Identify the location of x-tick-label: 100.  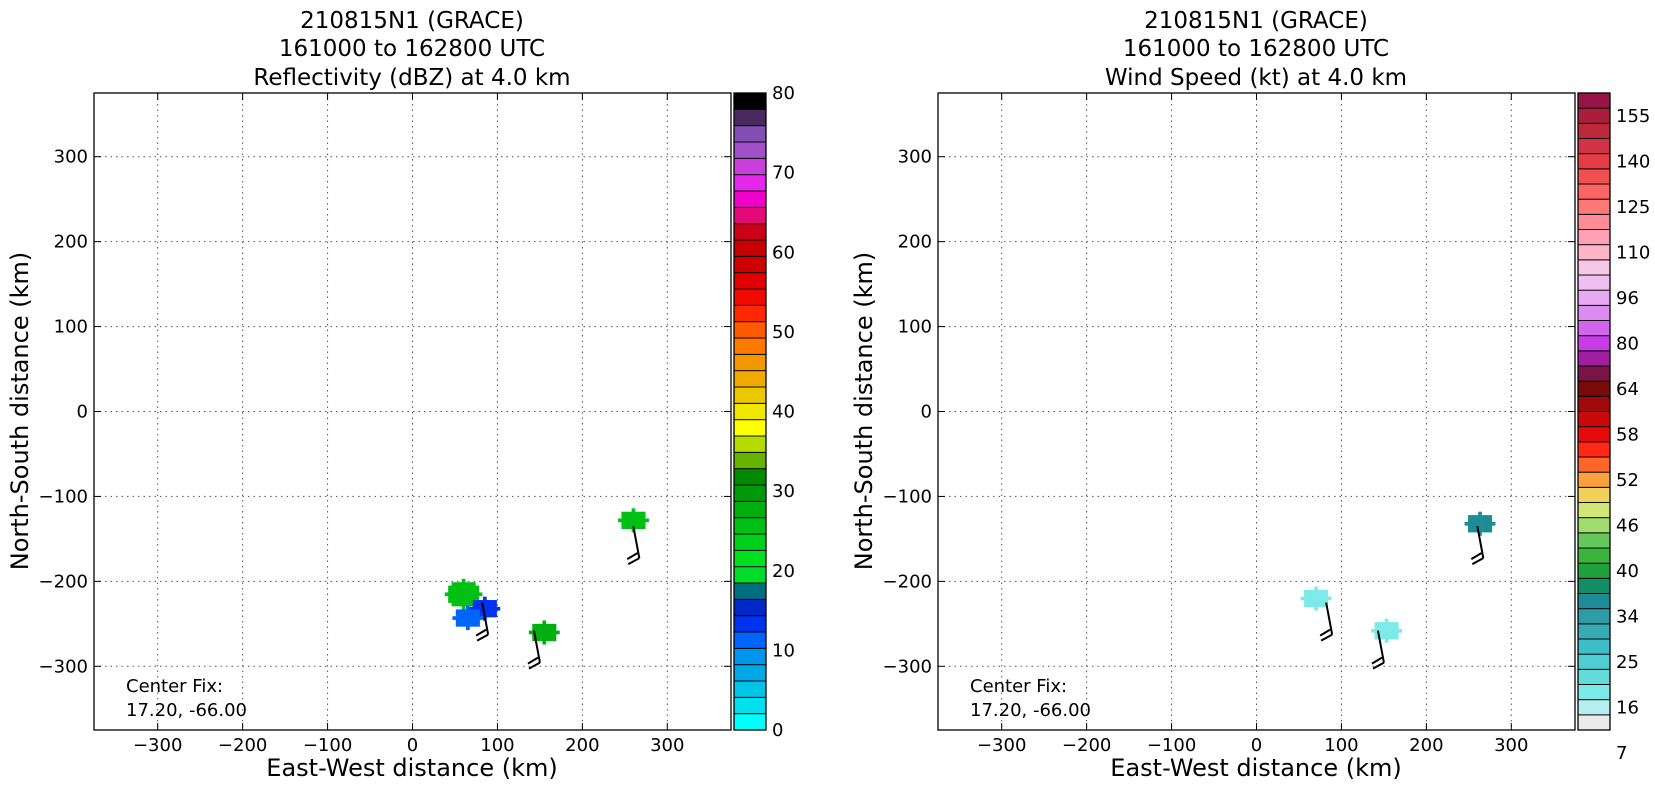
(1341, 745).